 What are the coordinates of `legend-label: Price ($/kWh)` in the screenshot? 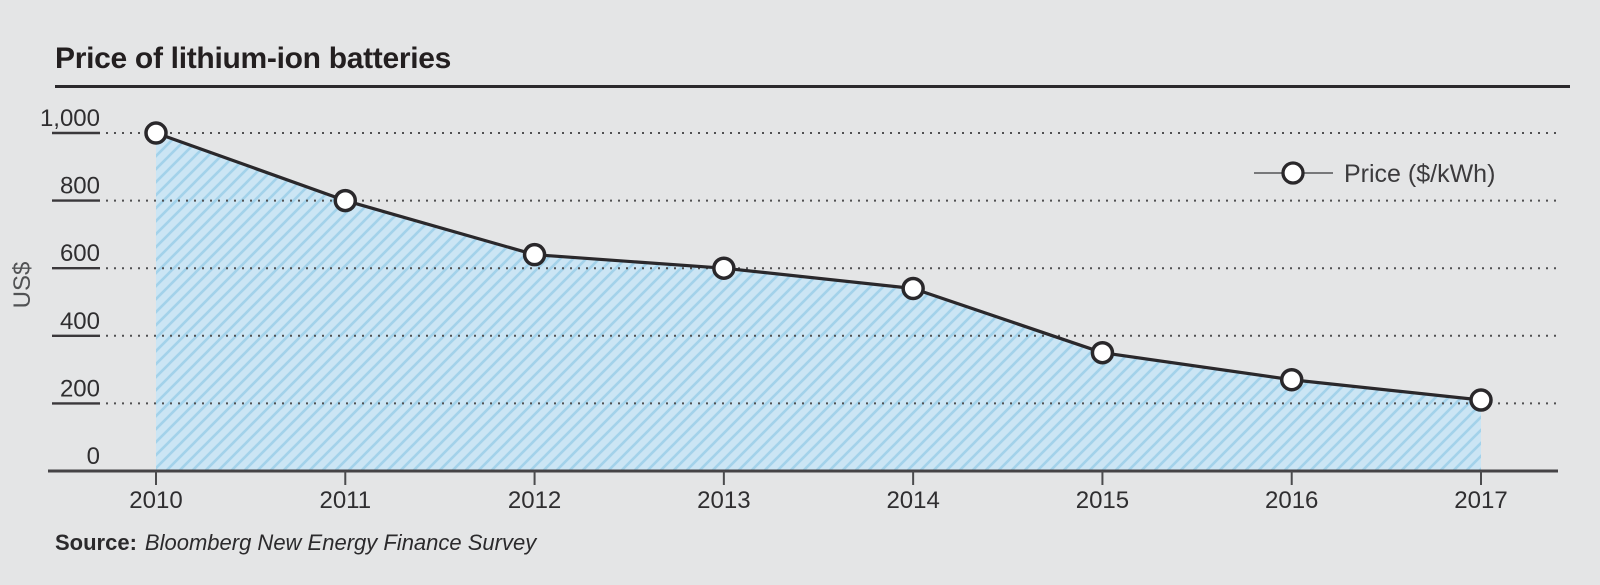 It's located at (1419, 174).